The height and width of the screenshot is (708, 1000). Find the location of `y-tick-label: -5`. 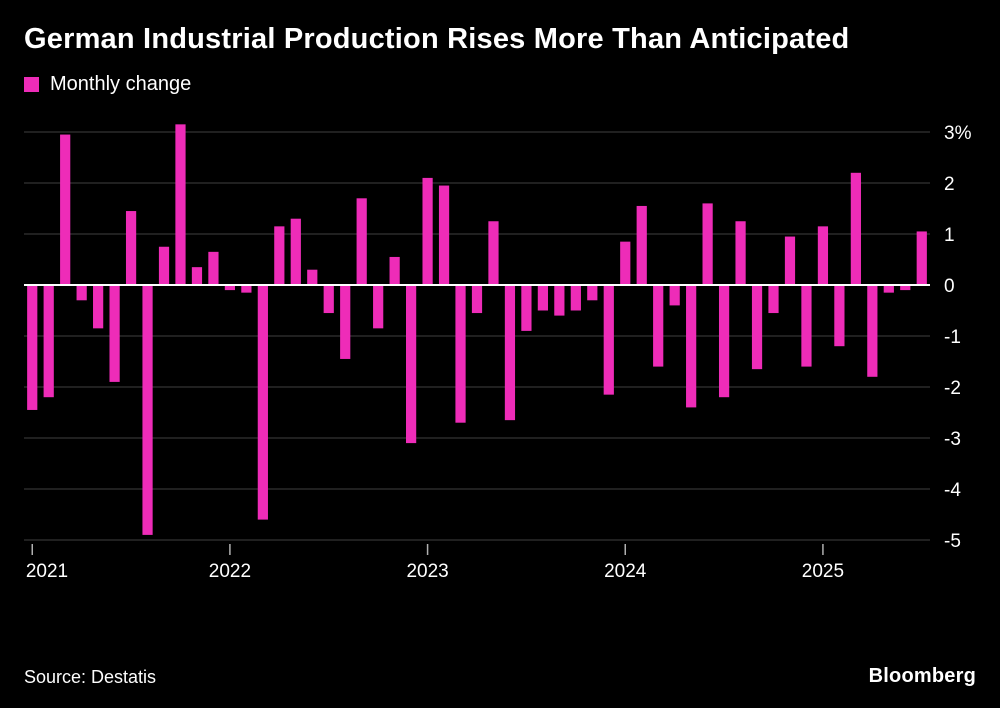

y-tick-label: -5 is located at coordinates (952, 541).